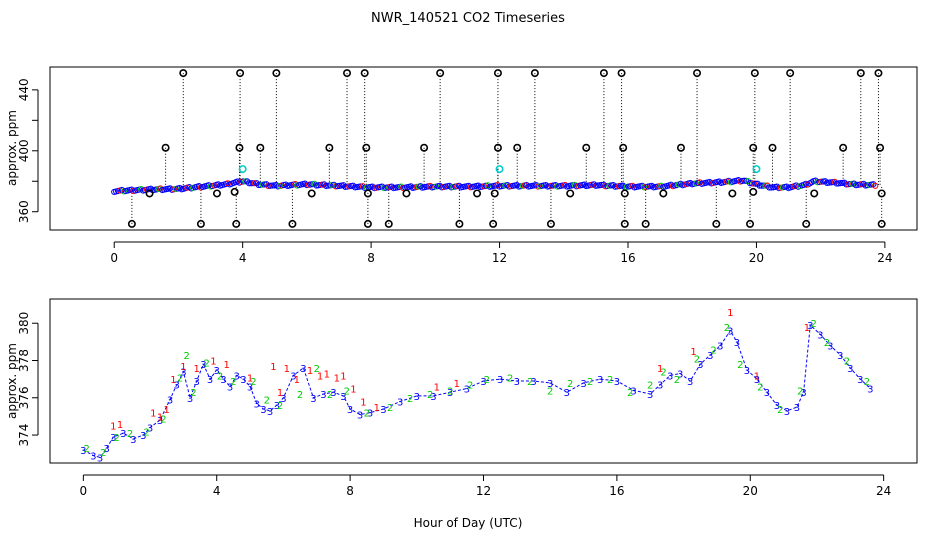 Image resolution: width=936 pixels, height=540 pixels. What do you see at coordinates (24, 150) in the screenshot?
I see `top-y-tick-label: 400` at bounding box center [24, 150].